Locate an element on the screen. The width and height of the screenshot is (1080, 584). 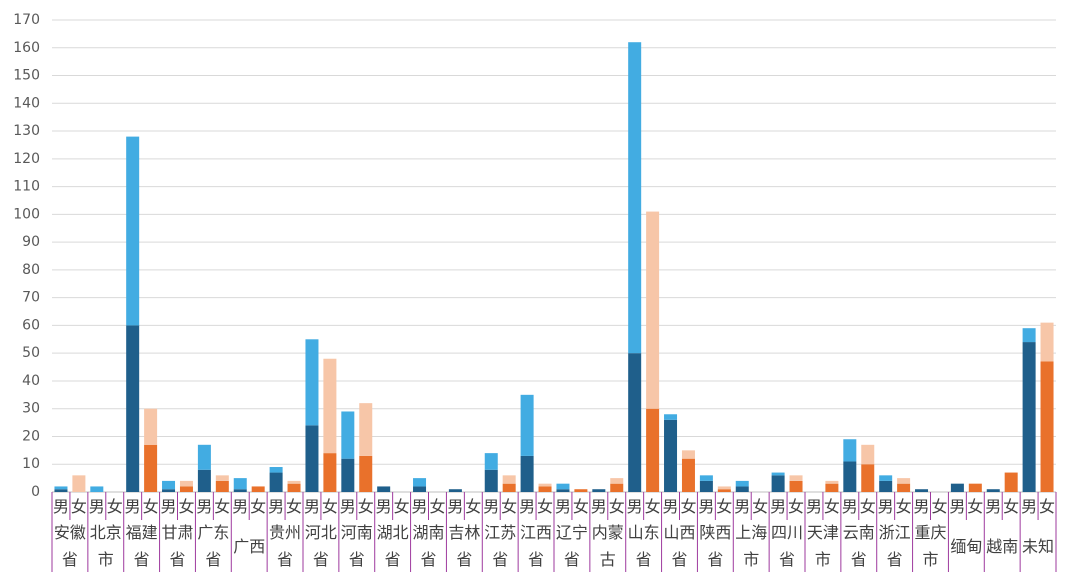
y-tick-label: 10 is located at coordinates (31, 464).